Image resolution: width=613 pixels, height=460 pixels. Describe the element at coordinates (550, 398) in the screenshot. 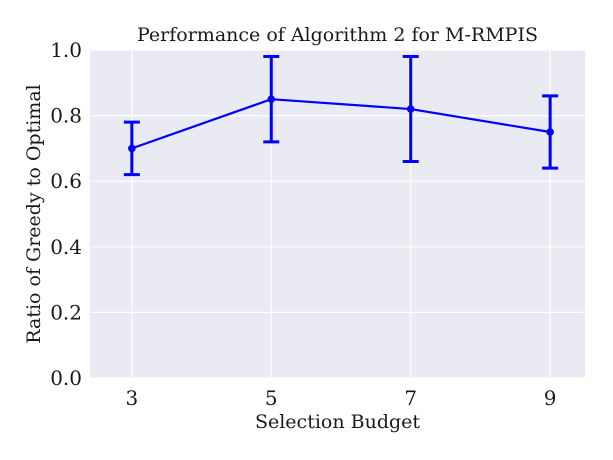

I see `x-tick-label: 9` at that location.